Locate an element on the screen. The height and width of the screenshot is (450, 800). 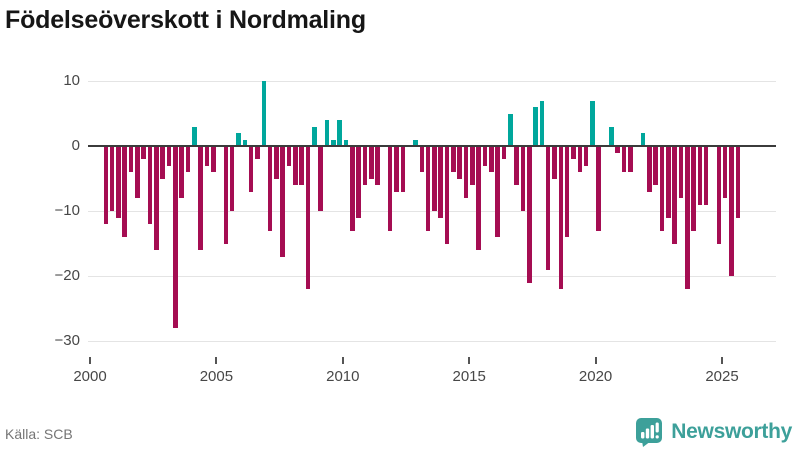
bar-2020Q1 is located at coordinates (599, 188).